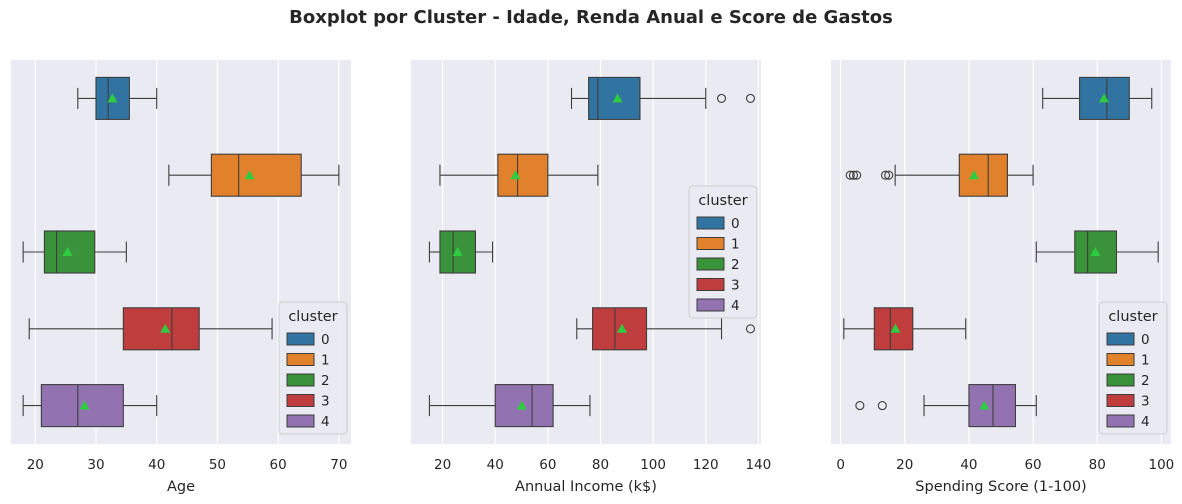  What do you see at coordinates (586, 487) in the screenshot?
I see `x-axis-label: Annual Income (k$)` at bounding box center [586, 487].